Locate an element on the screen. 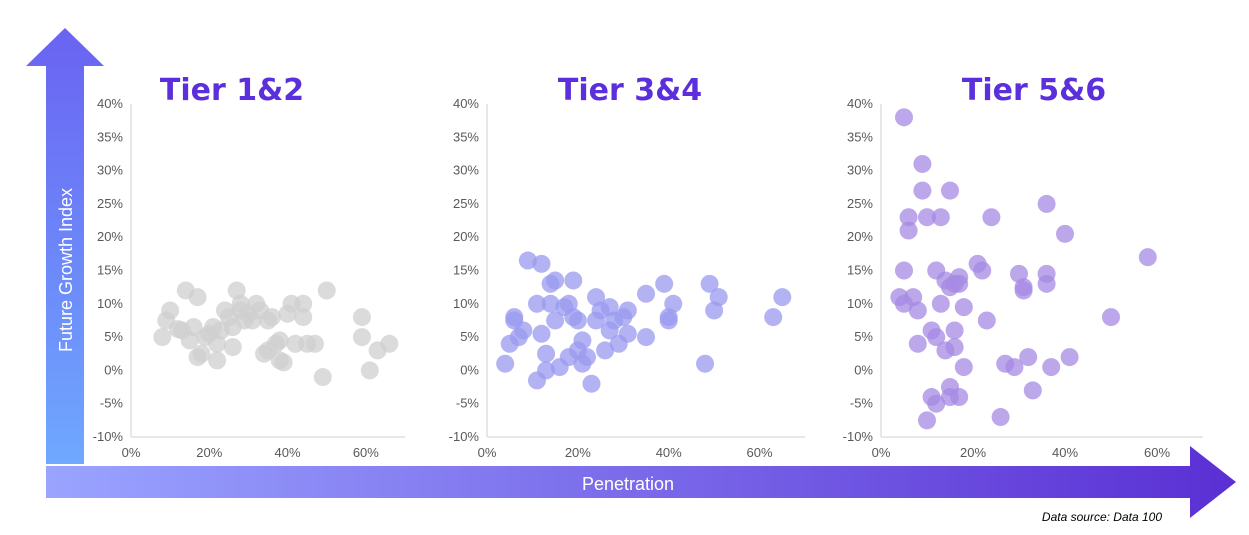 The image size is (1249, 535). x-axis-arrow-shape is located at coordinates (641, 482).